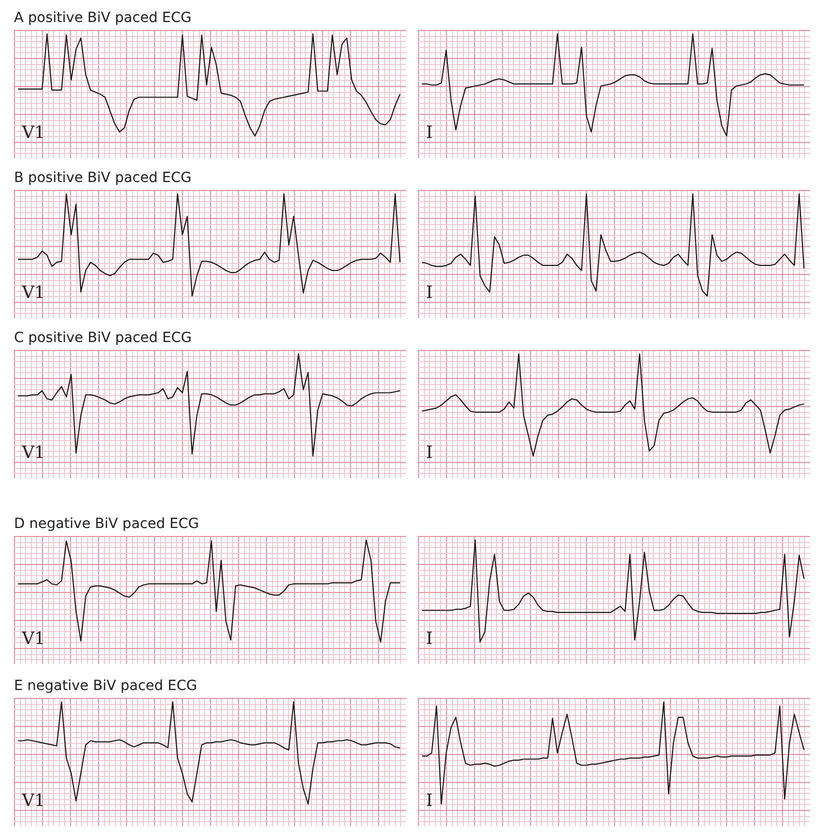 Image resolution: width=820 pixels, height=839 pixels. I want to click on chart-title: E negative BiV paced ECG, so click(106, 686).